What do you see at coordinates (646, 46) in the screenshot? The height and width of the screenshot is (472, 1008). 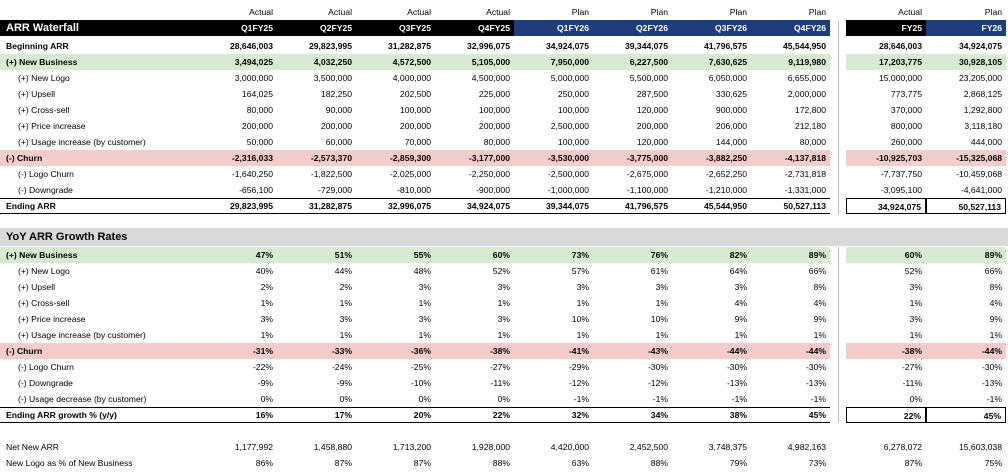 I see `value-cell: 39,344,075` at bounding box center [646, 46].